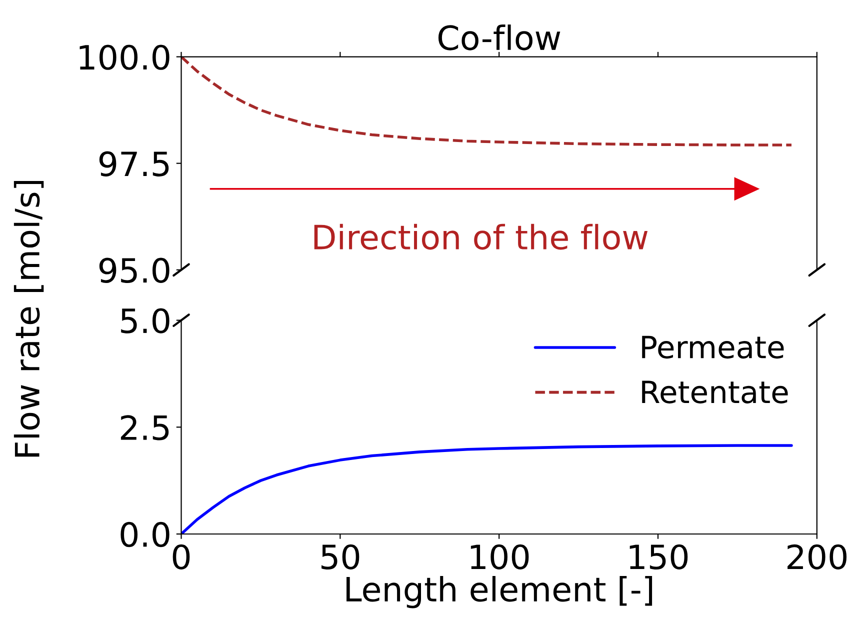 This screenshot has width=859, height=638. I want to click on y-tick-label: 0.0, so click(145, 535).